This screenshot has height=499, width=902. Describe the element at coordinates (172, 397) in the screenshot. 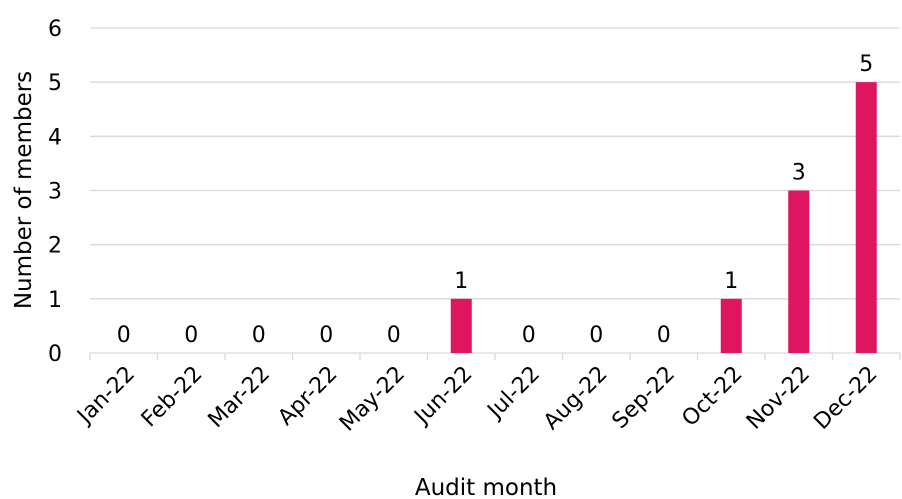

I see `x-tick-label: Feb-22` at that location.